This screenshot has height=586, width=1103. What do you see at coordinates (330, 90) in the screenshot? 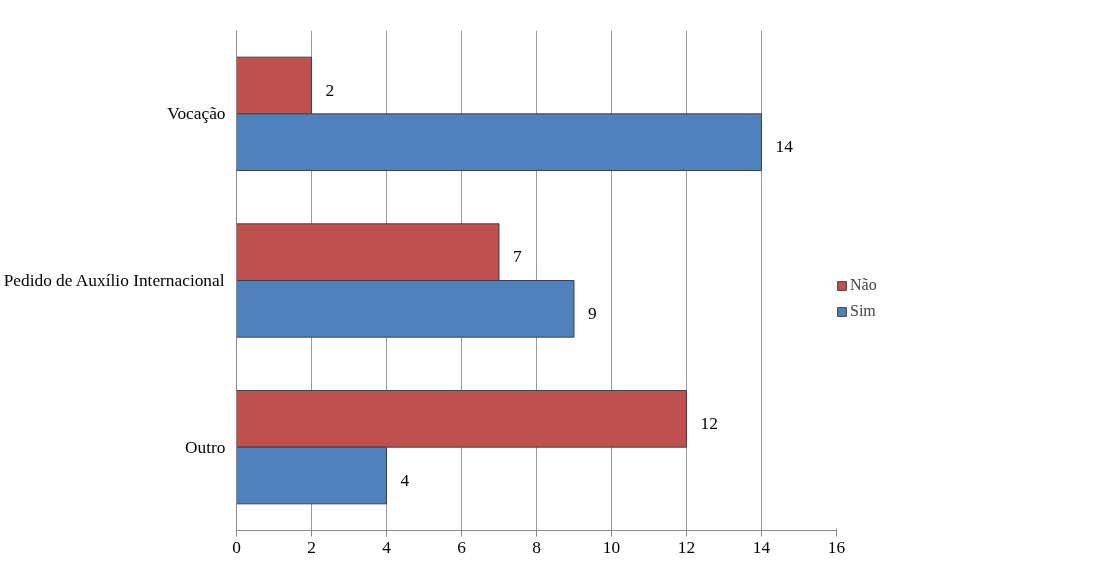
I see `data-label: 2` at bounding box center [330, 90].